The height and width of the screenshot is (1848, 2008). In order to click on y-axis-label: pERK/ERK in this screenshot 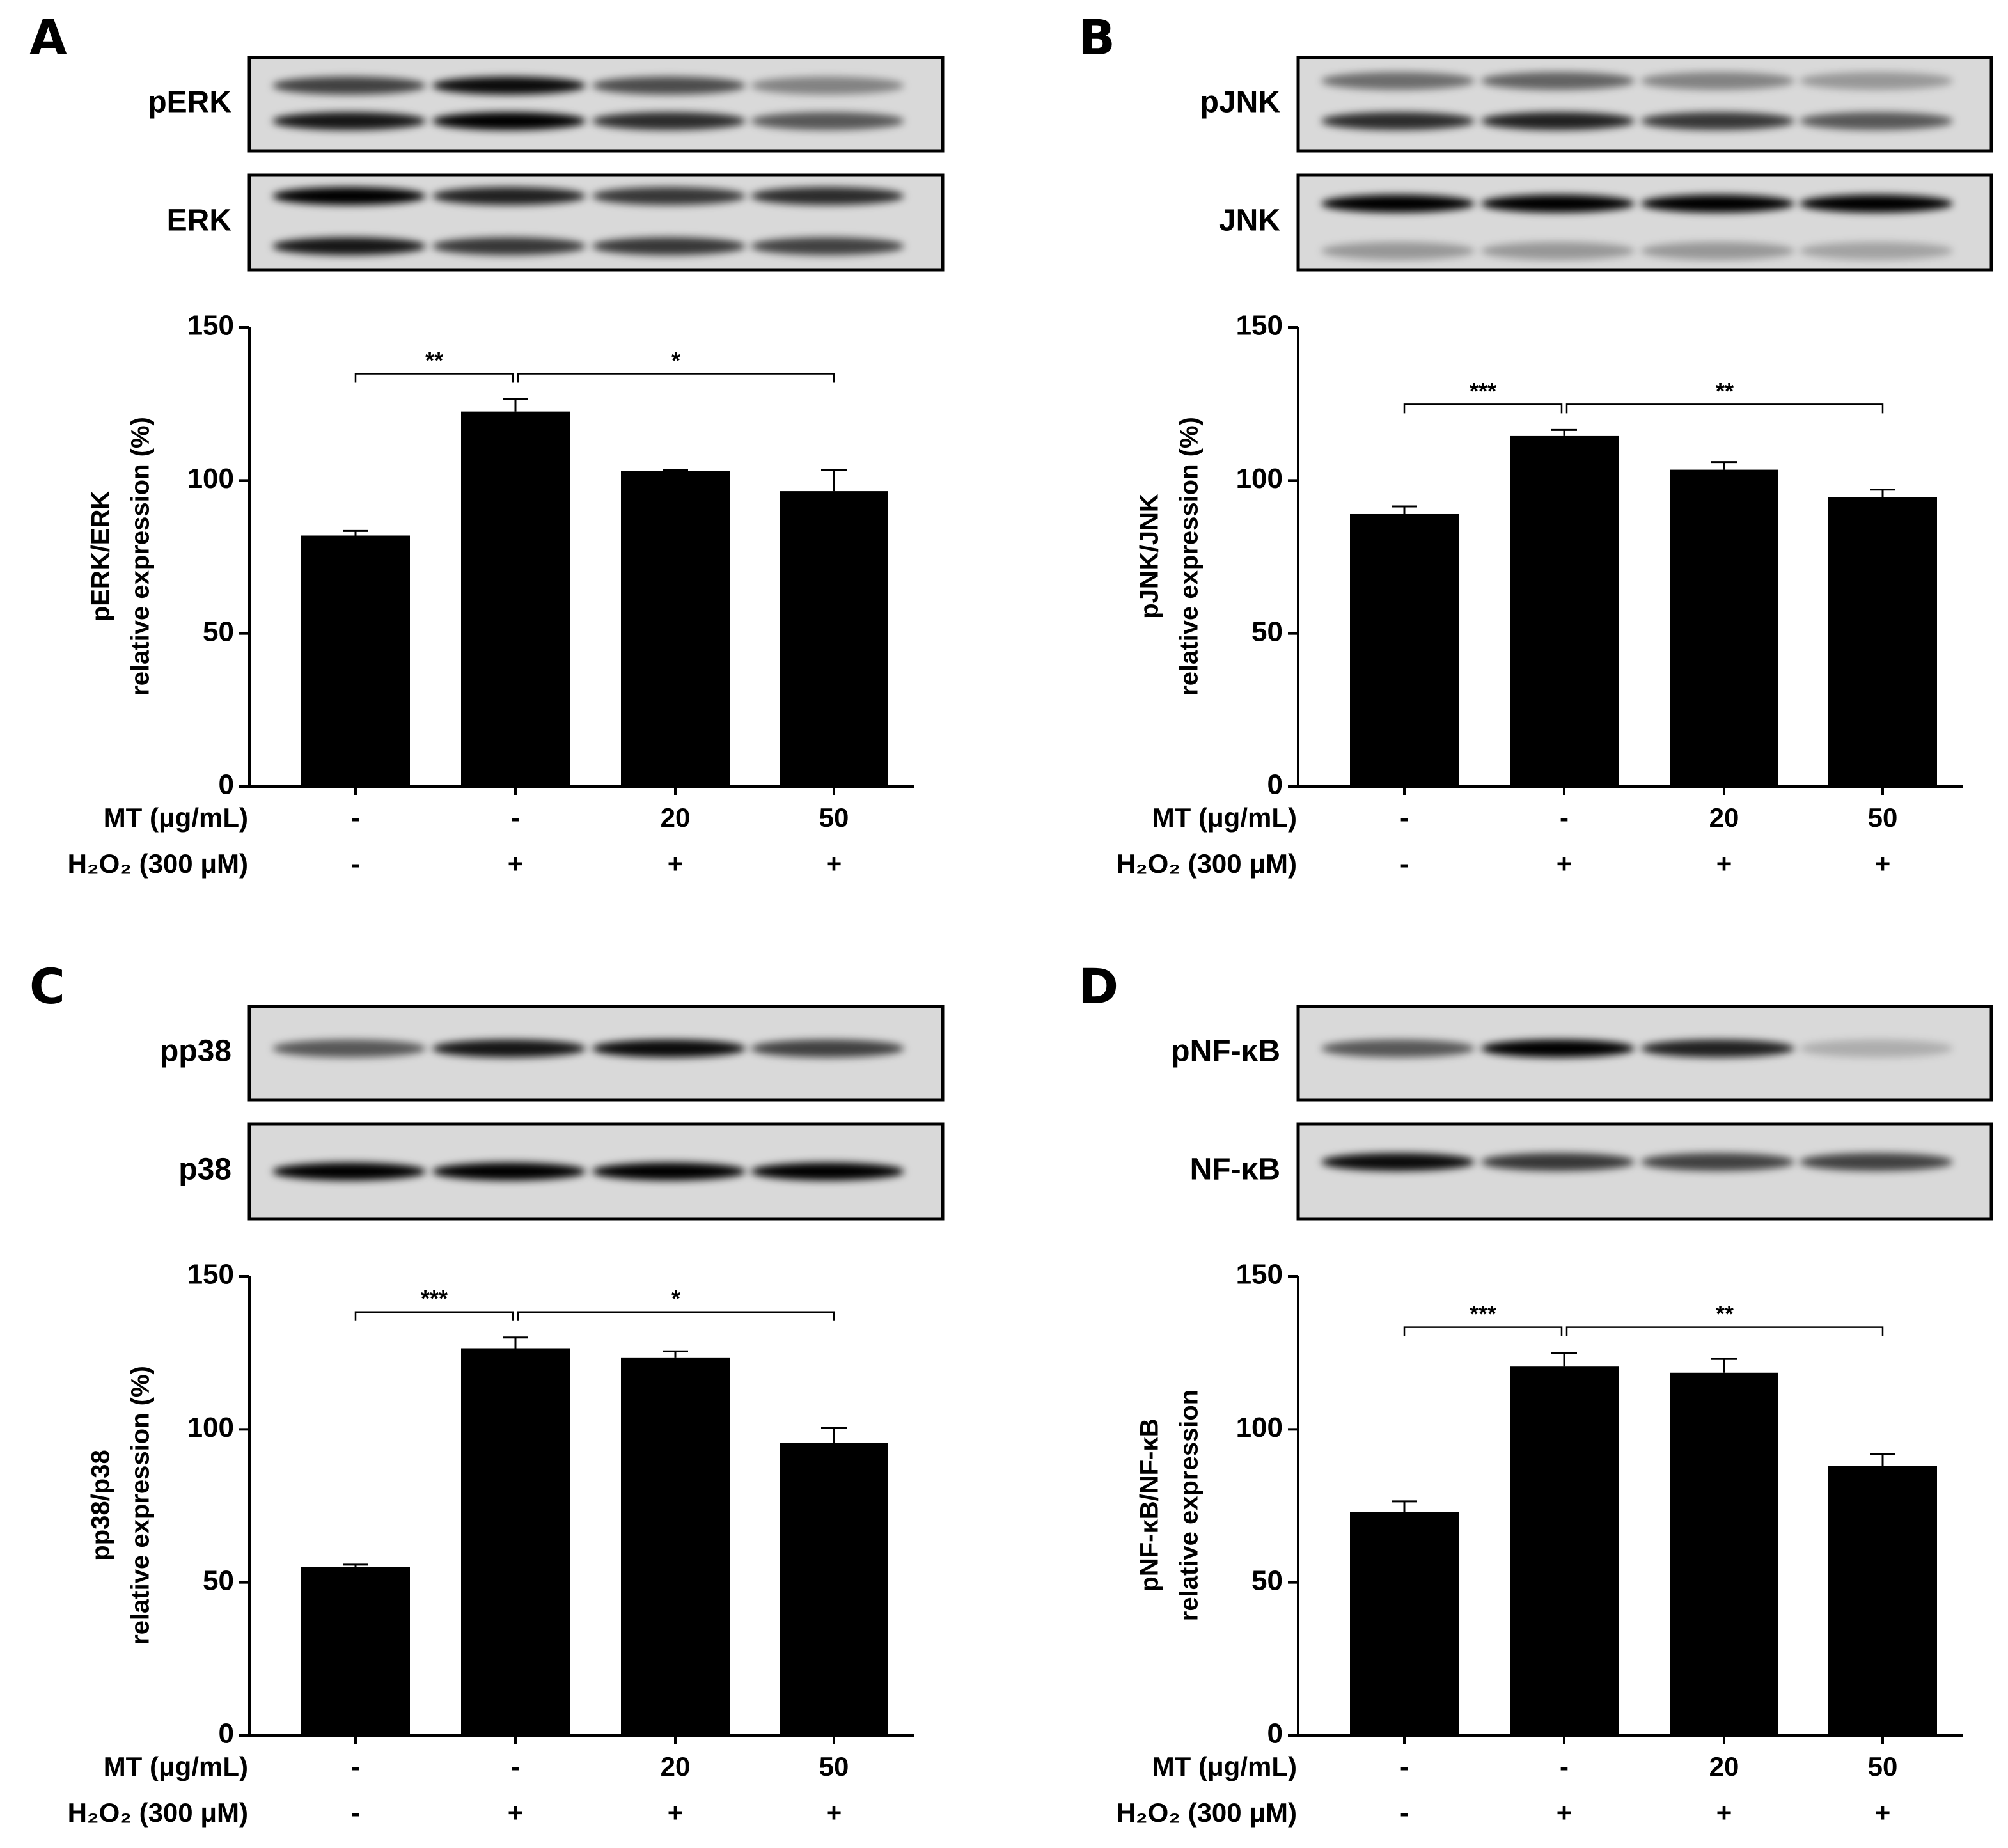, I will do `click(101, 556)`.